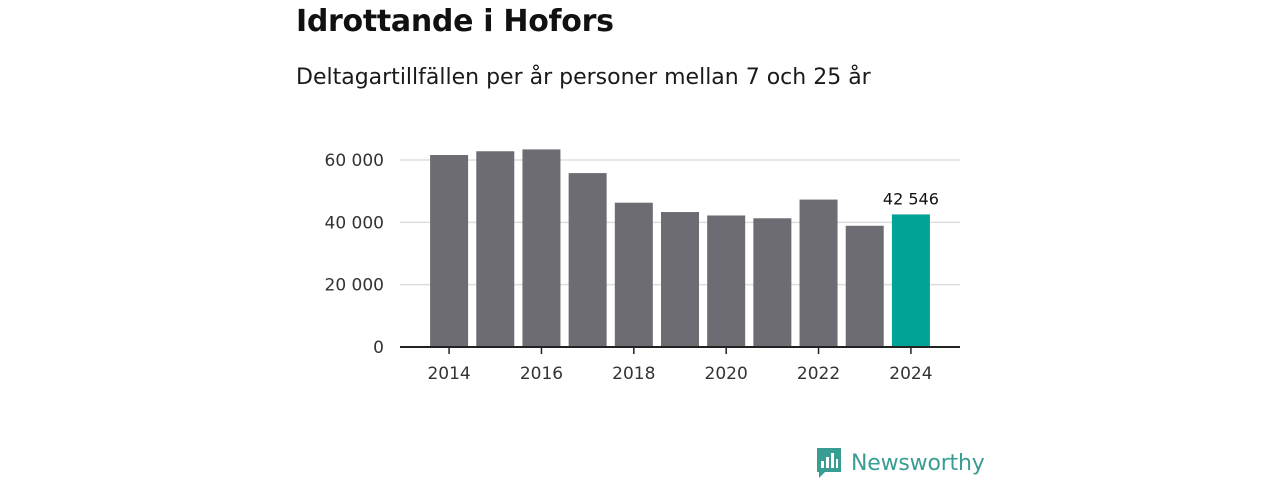 This screenshot has height=480, width=1280. Describe the element at coordinates (448, 374) in the screenshot. I see `x-tick-label: 2014` at that location.